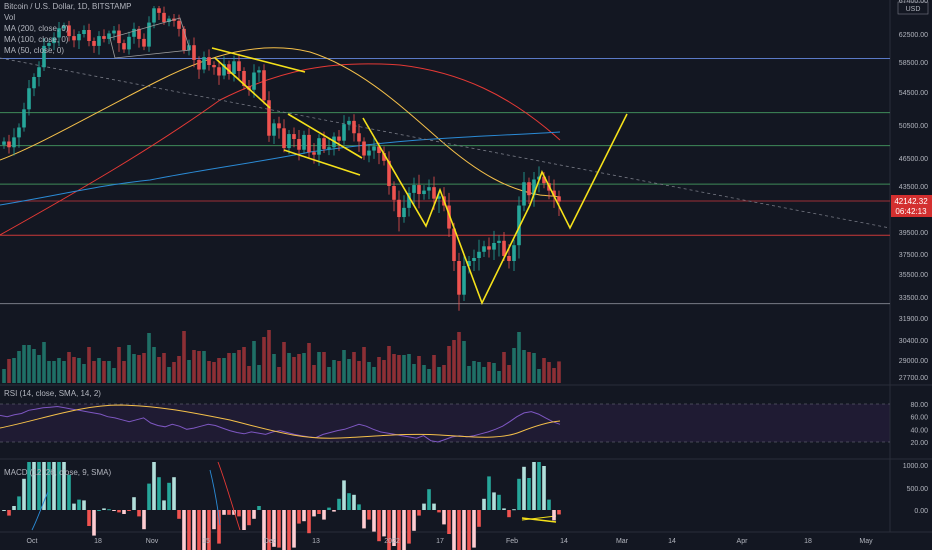  What do you see at coordinates (913, 93) in the screenshot?
I see `price-tick-label: 54500.00` at bounding box center [913, 93].